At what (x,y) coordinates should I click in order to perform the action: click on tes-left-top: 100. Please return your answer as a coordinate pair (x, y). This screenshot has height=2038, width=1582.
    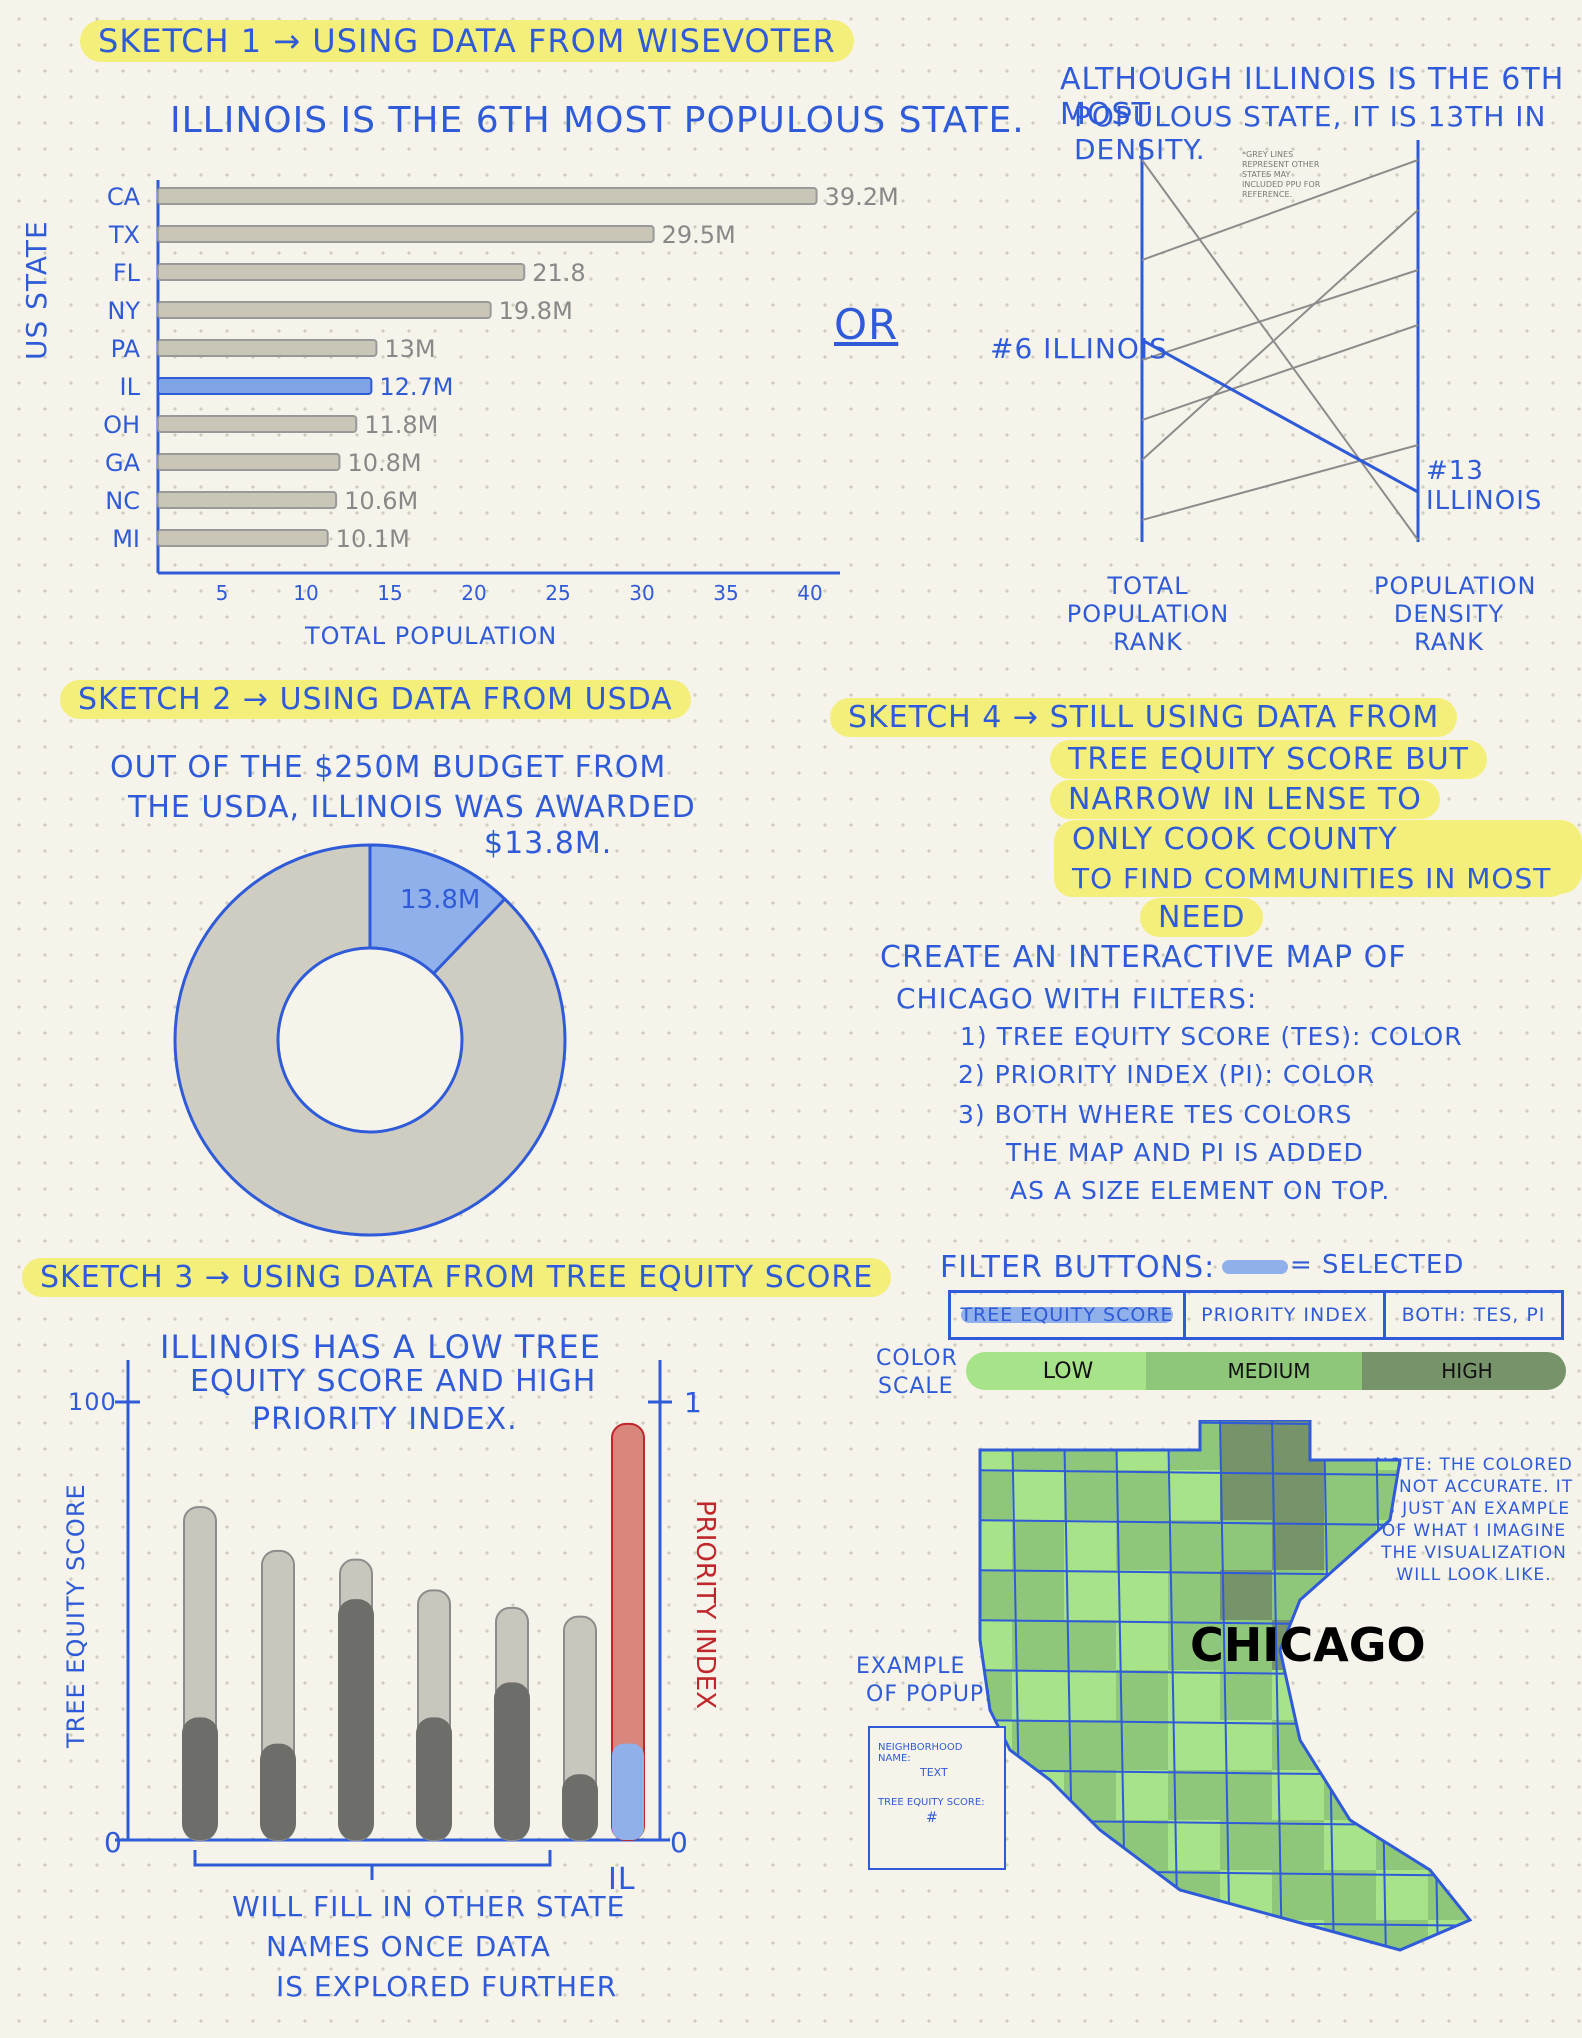
    Looking at the image, I should click on (92, 1402).